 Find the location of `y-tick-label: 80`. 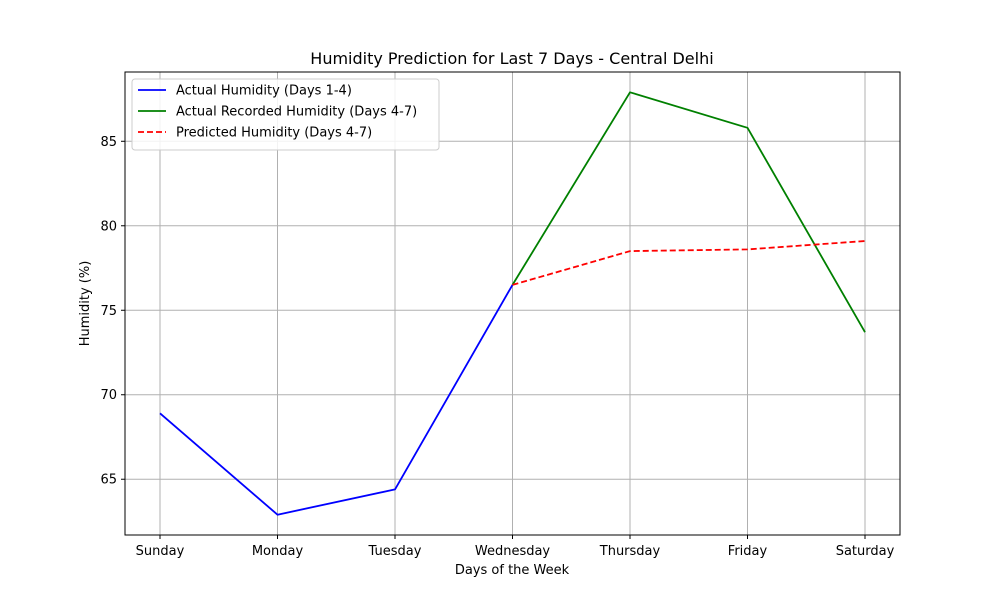

y-tick-label: 80 is located at coordinates (108, 226).